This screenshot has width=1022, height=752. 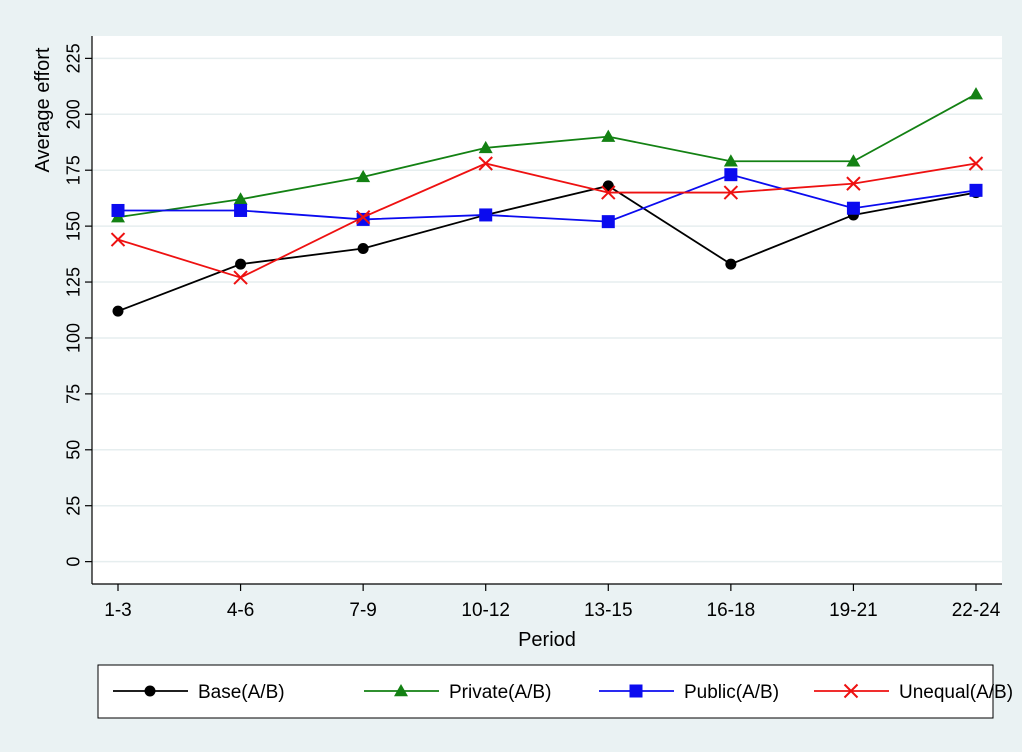 What do you see at coordinates (43, 109) in the screenshot?
I see `y-axis-label: Average effort` at bounding box center [43, 109].